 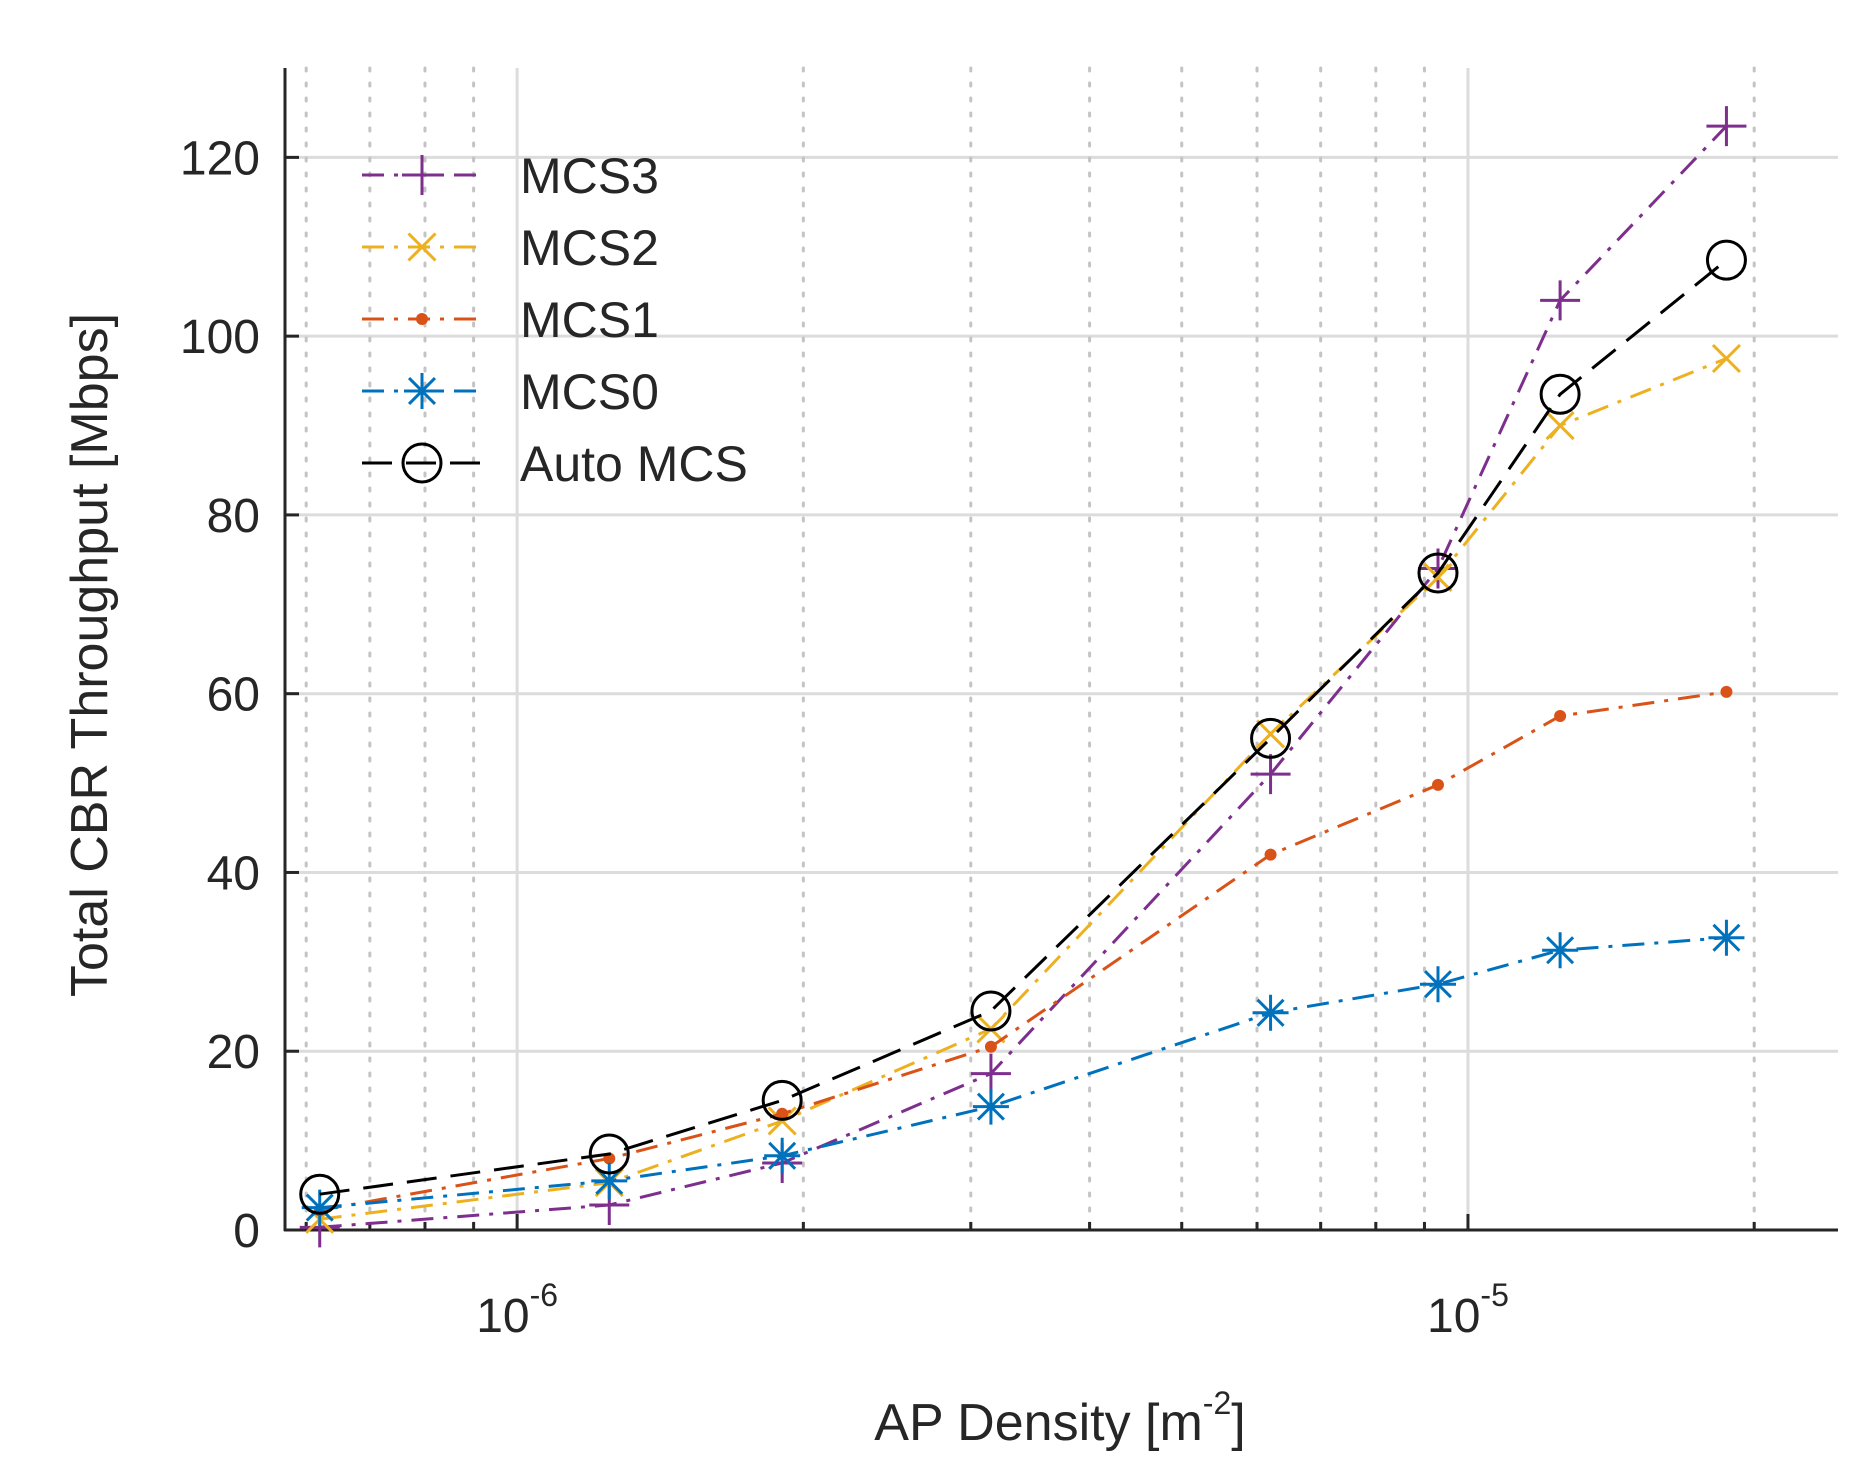 What do you see at coordinates (1059, 1418) in the screenshot?
I see `x-axis-title: AP Density [m-2]` at bounding box center [1059, 1418].